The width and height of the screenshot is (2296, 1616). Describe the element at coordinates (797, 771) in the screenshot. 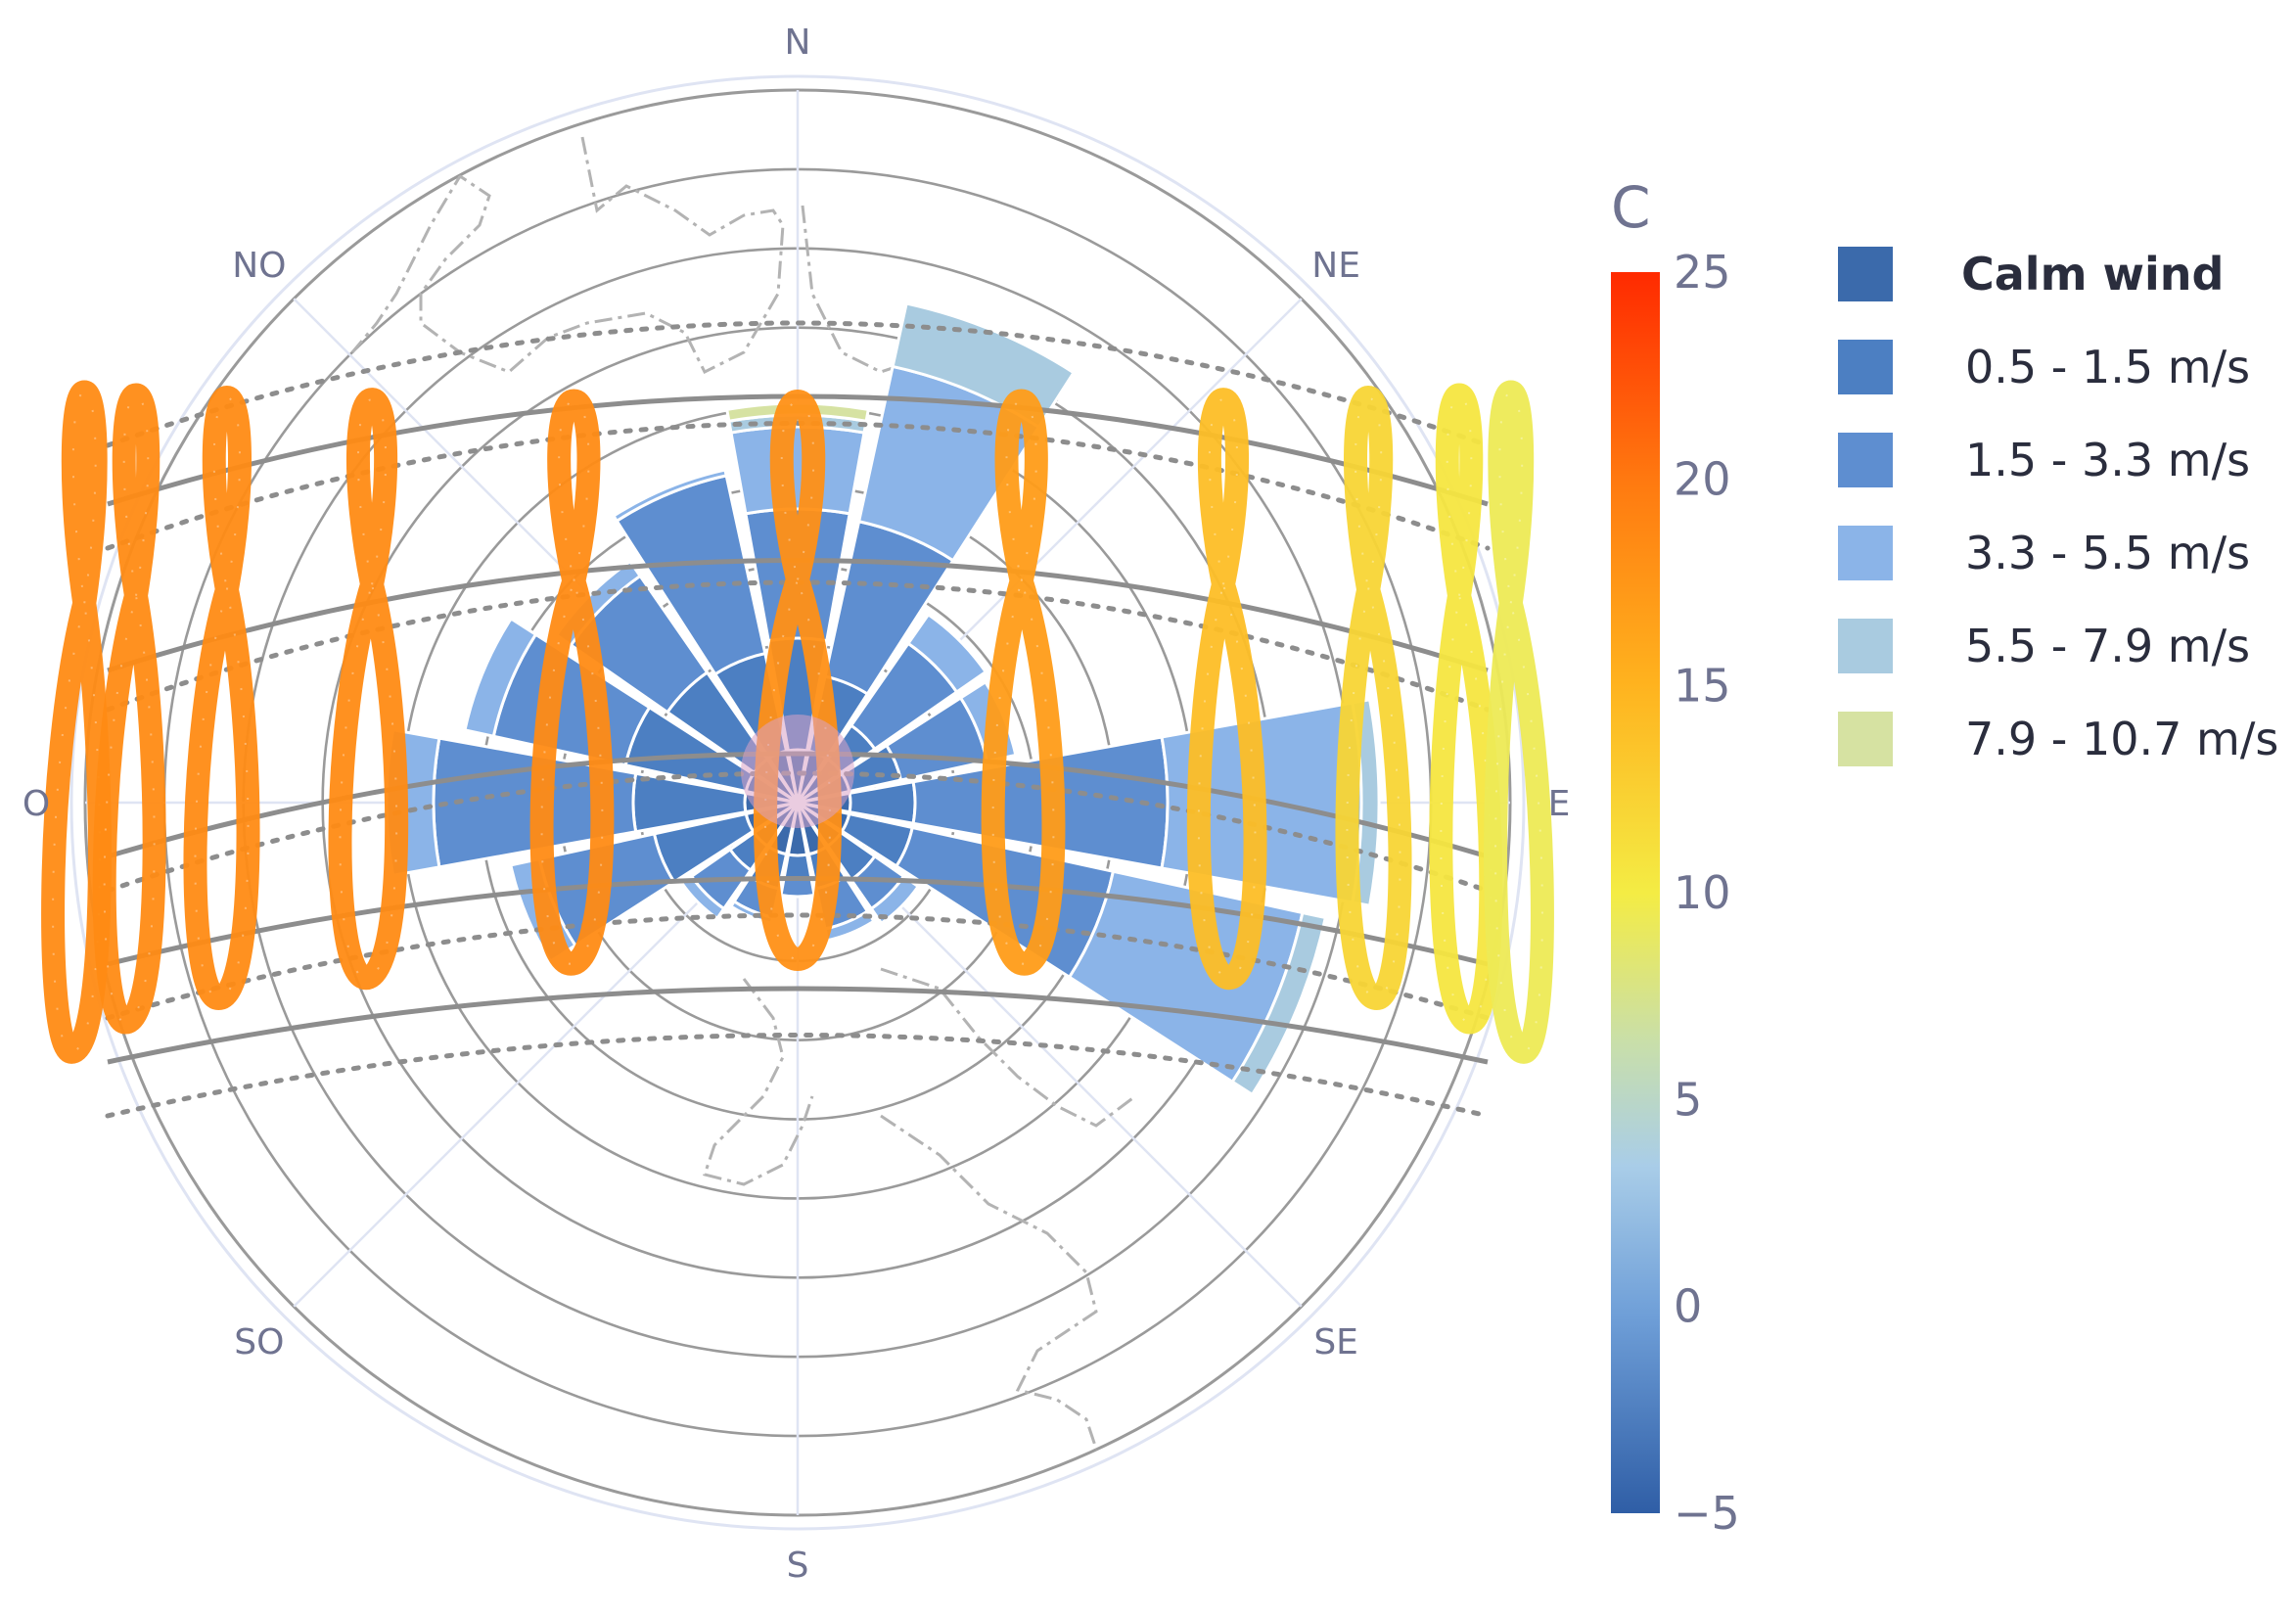

I see `center-highlight` at that location.